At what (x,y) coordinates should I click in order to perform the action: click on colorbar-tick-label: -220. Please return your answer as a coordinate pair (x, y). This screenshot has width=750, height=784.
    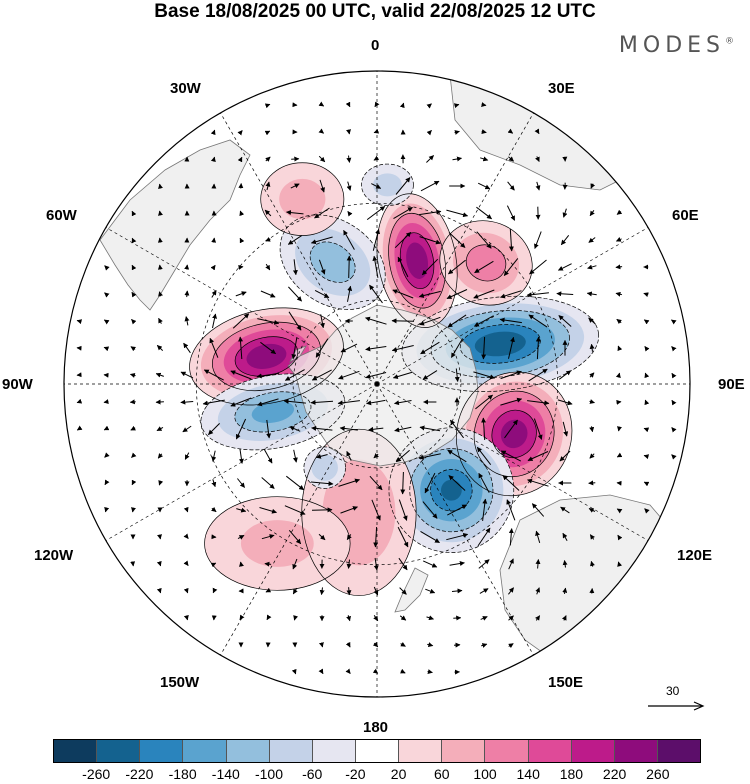
    Looking at the image, I should click on (139, 774).